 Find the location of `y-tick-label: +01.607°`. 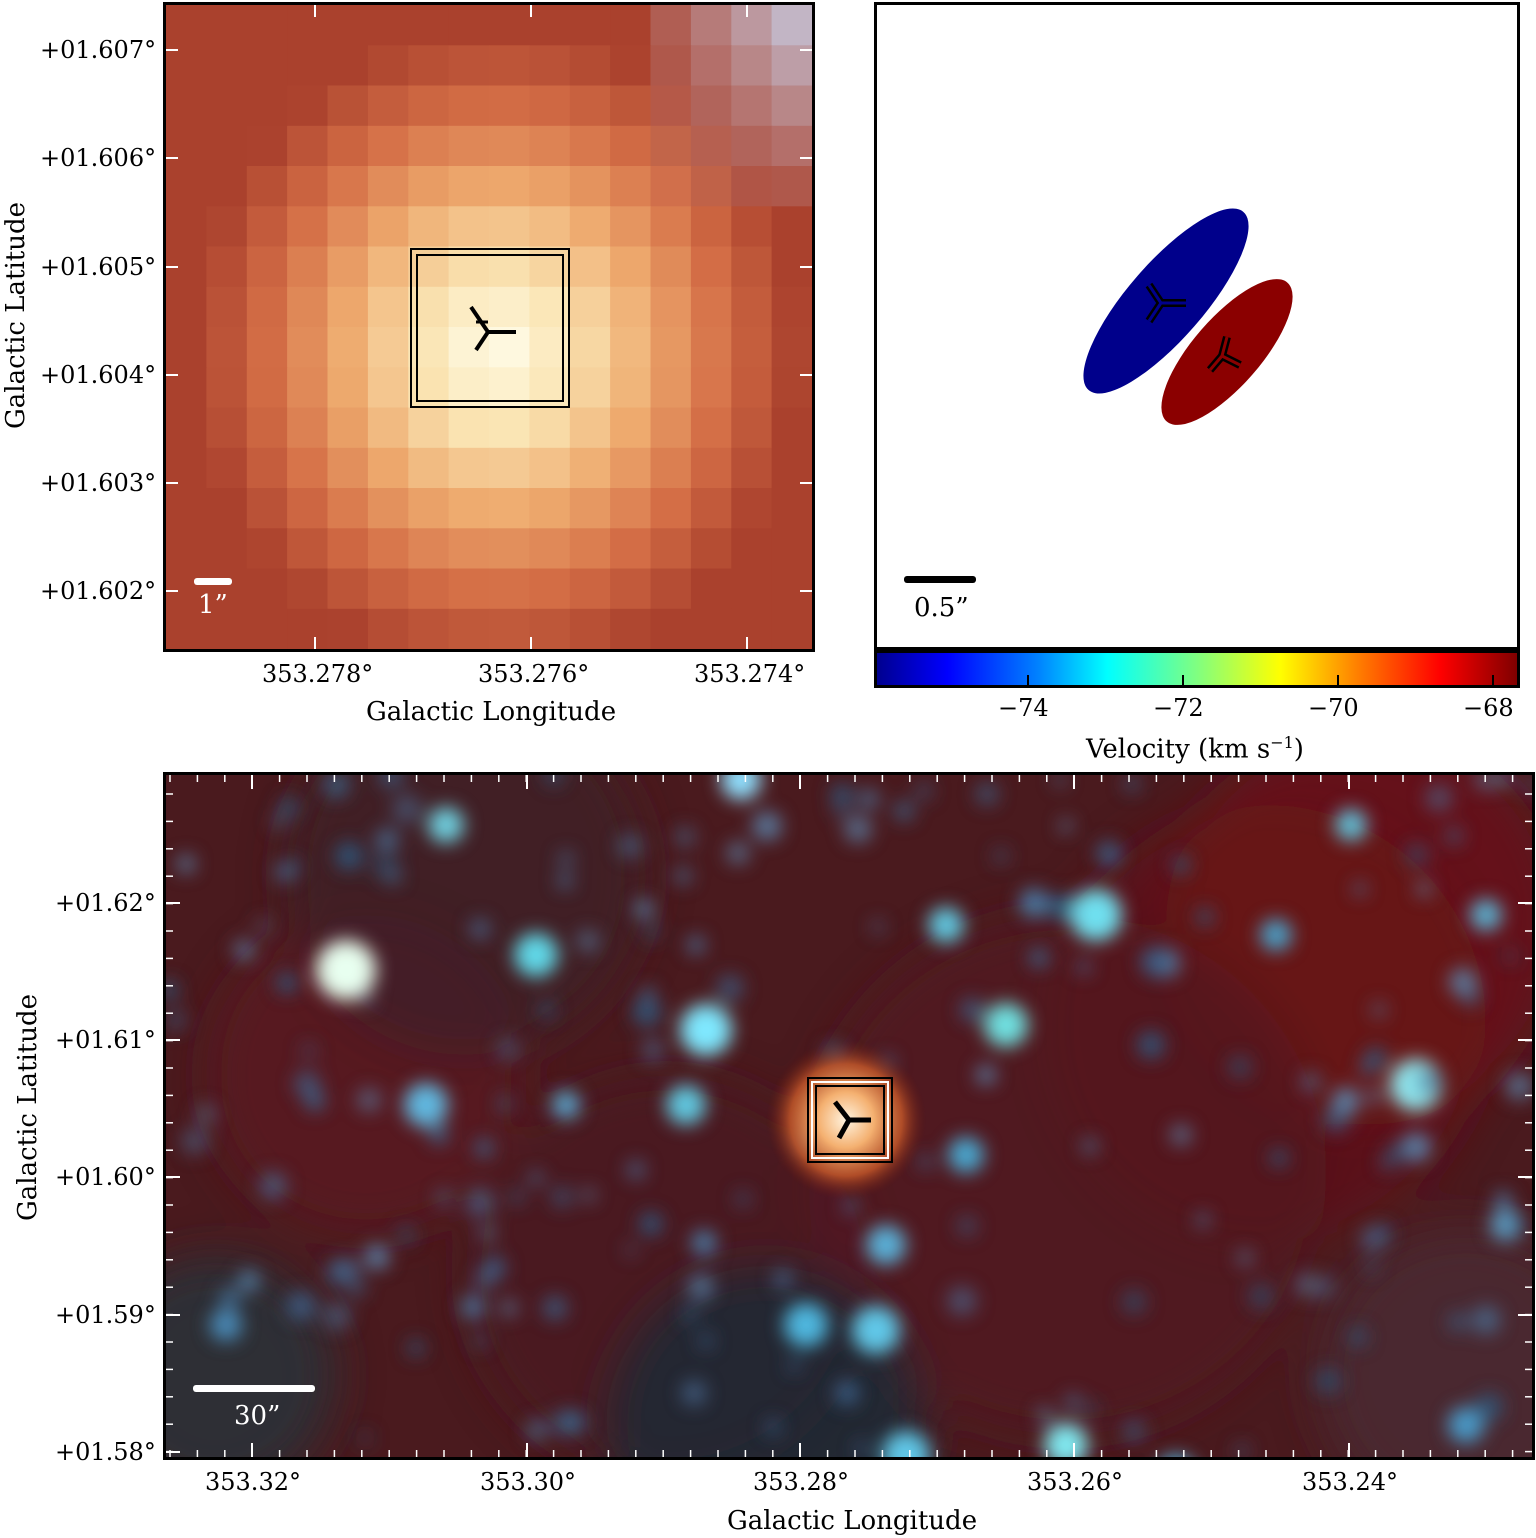

y-tick-label: +01.607° is located at coordinates (98, 50).